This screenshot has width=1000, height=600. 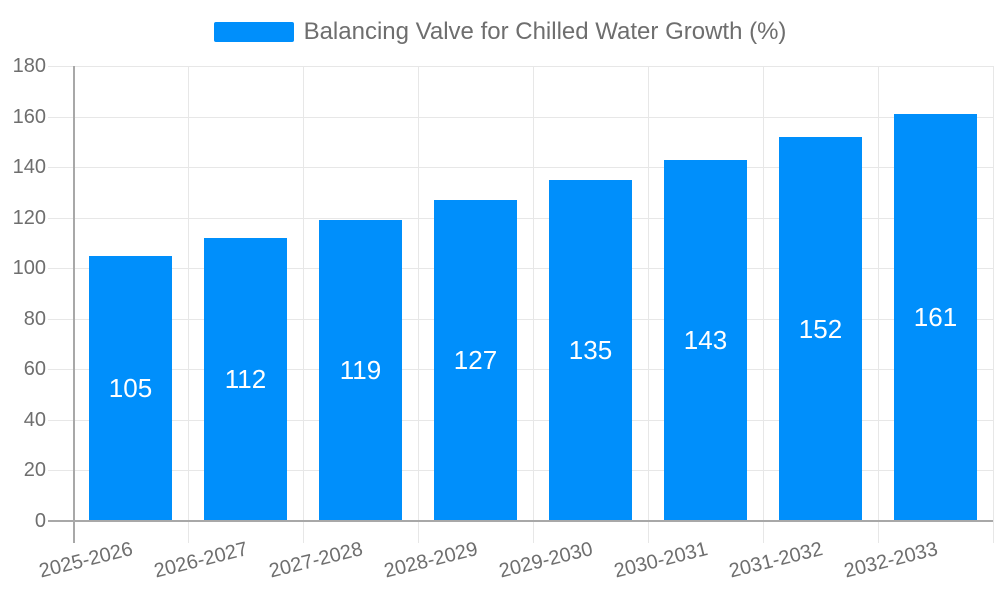 What do you see at coordinates (29, 167) in the screenshot?
I see `y-axis-tick-label: 140` at bounding box center [29, 167].